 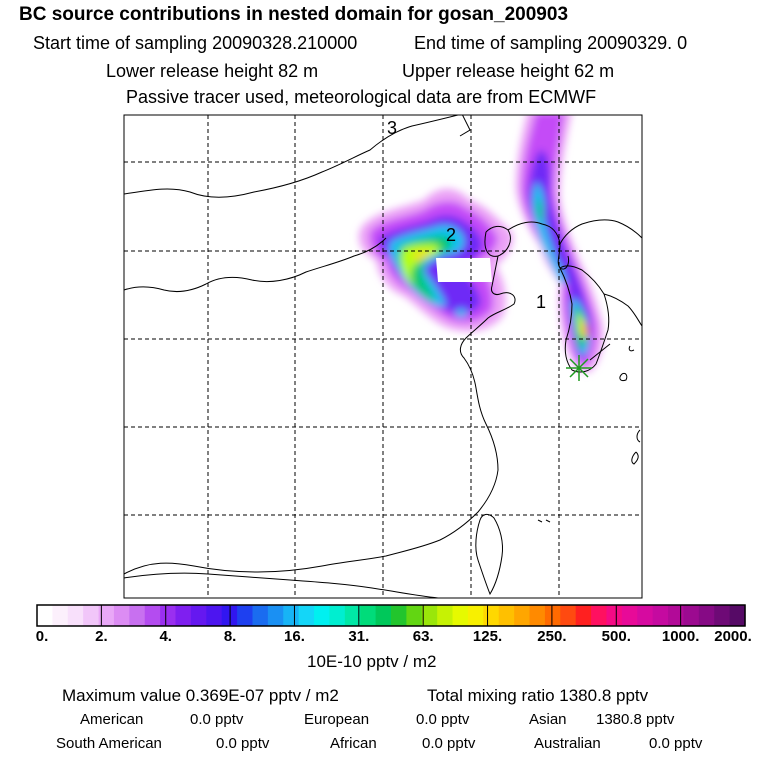 What do you see at coordinates (541, 302) in the screenshot?
I see `region-label-1: 1` at bounding box center [541, 302].